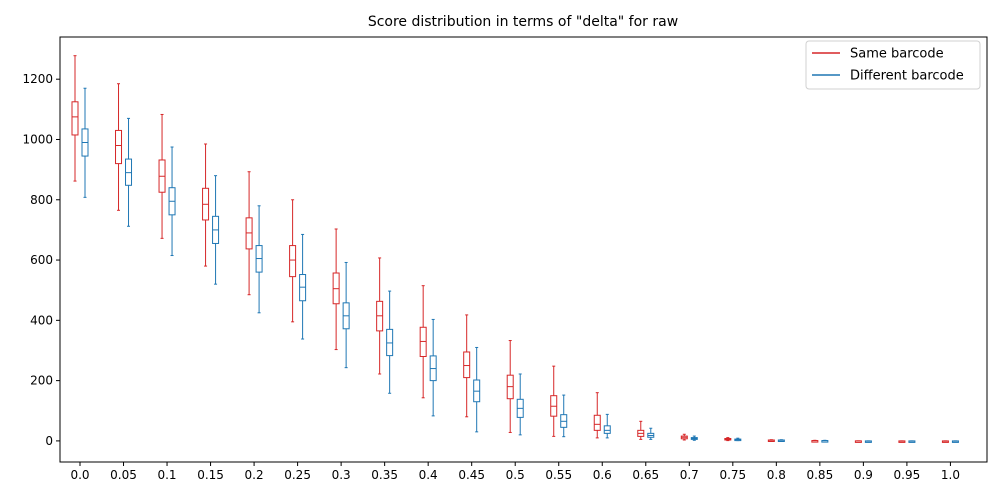 The image size is (1000, 500). What do you see at coordinates (341, 475) in the screenshot?
I see `x-tick-label: 0.3` at bounding box center [341, 475].